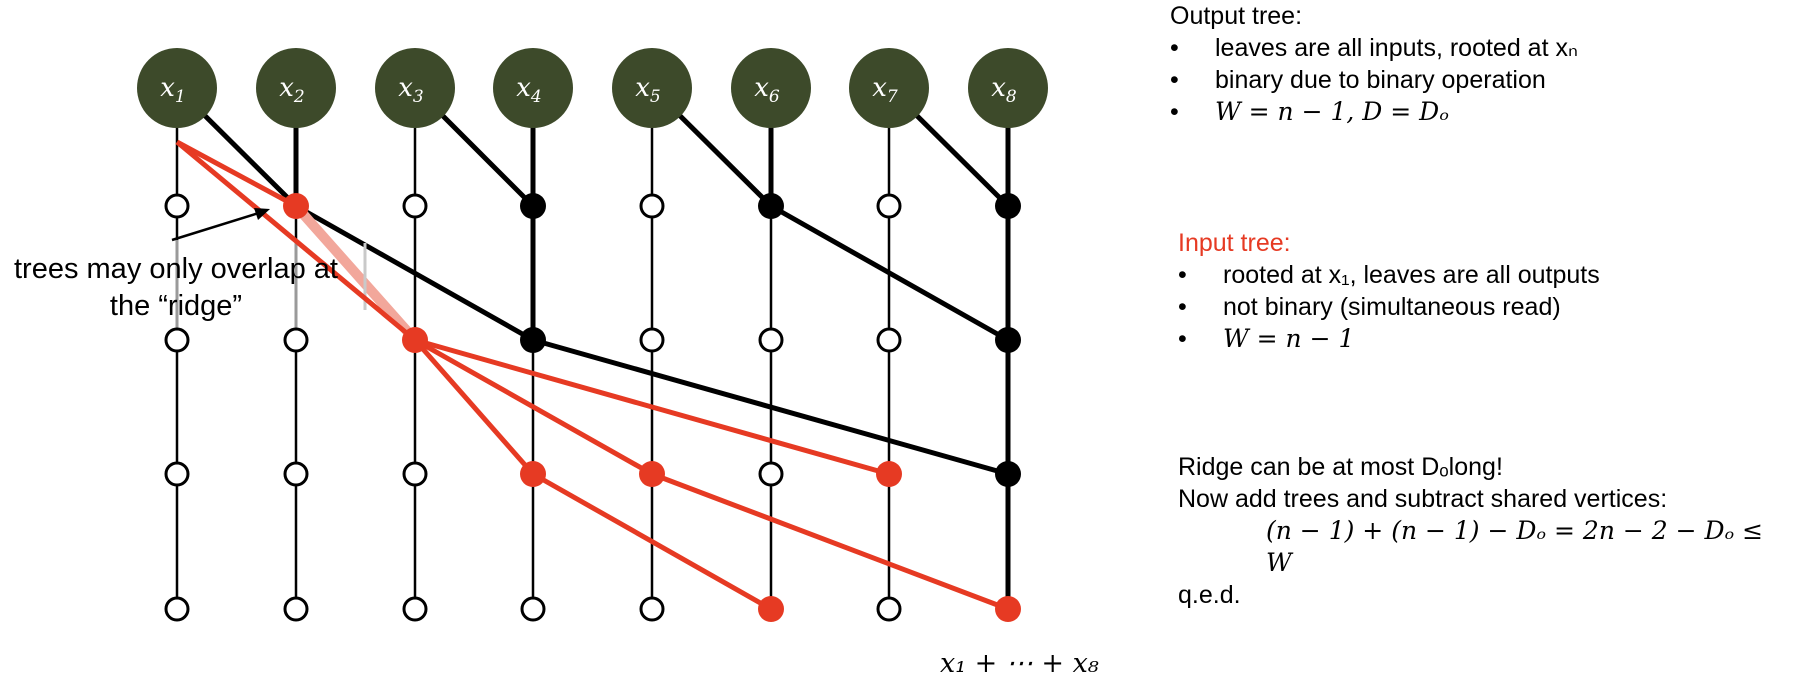 The image size is (1794, 689). What do you see at coordinates (355, 273) in the screenshot?
I see `ridge-faded-edge` at bounding box center [355, 273].